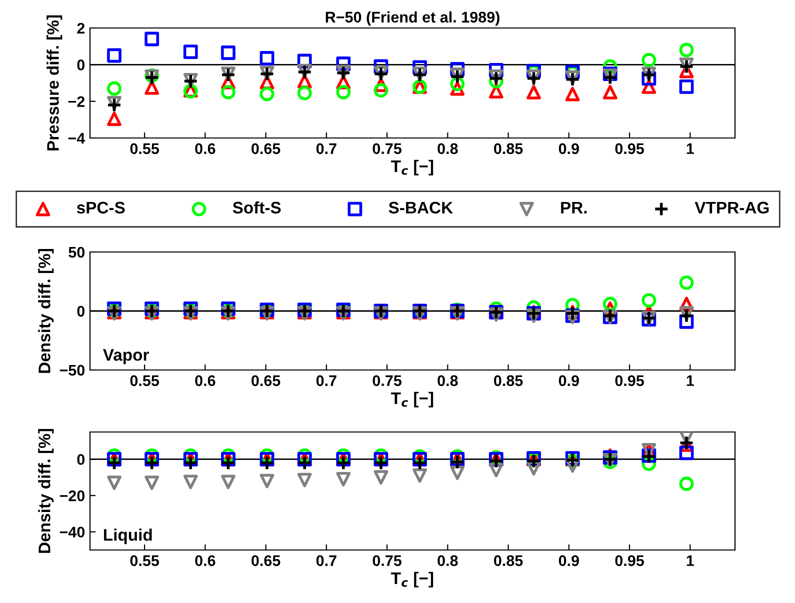  I want to click on annotation: Liquid, so click(128, 536).